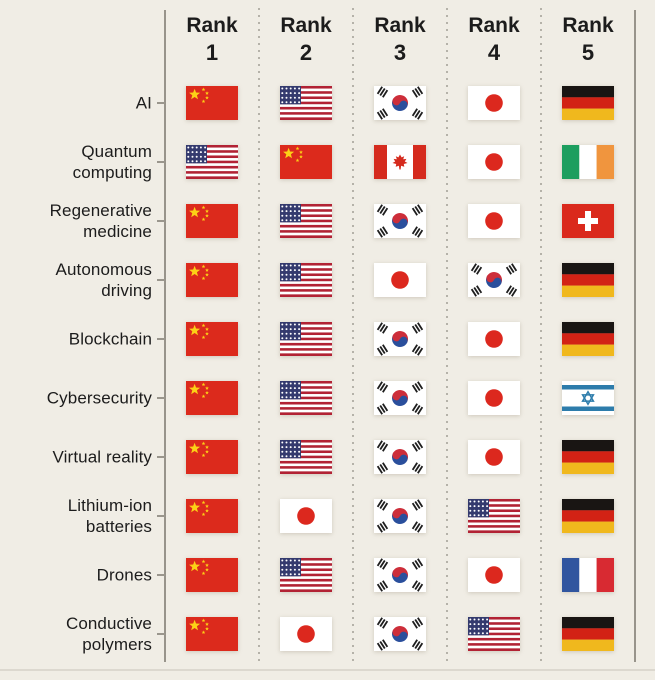  What do you see at coordinates (100, 221) in the screenshot?
I see `row-label: Regenerative medicine` at bounding box center [100, 221].